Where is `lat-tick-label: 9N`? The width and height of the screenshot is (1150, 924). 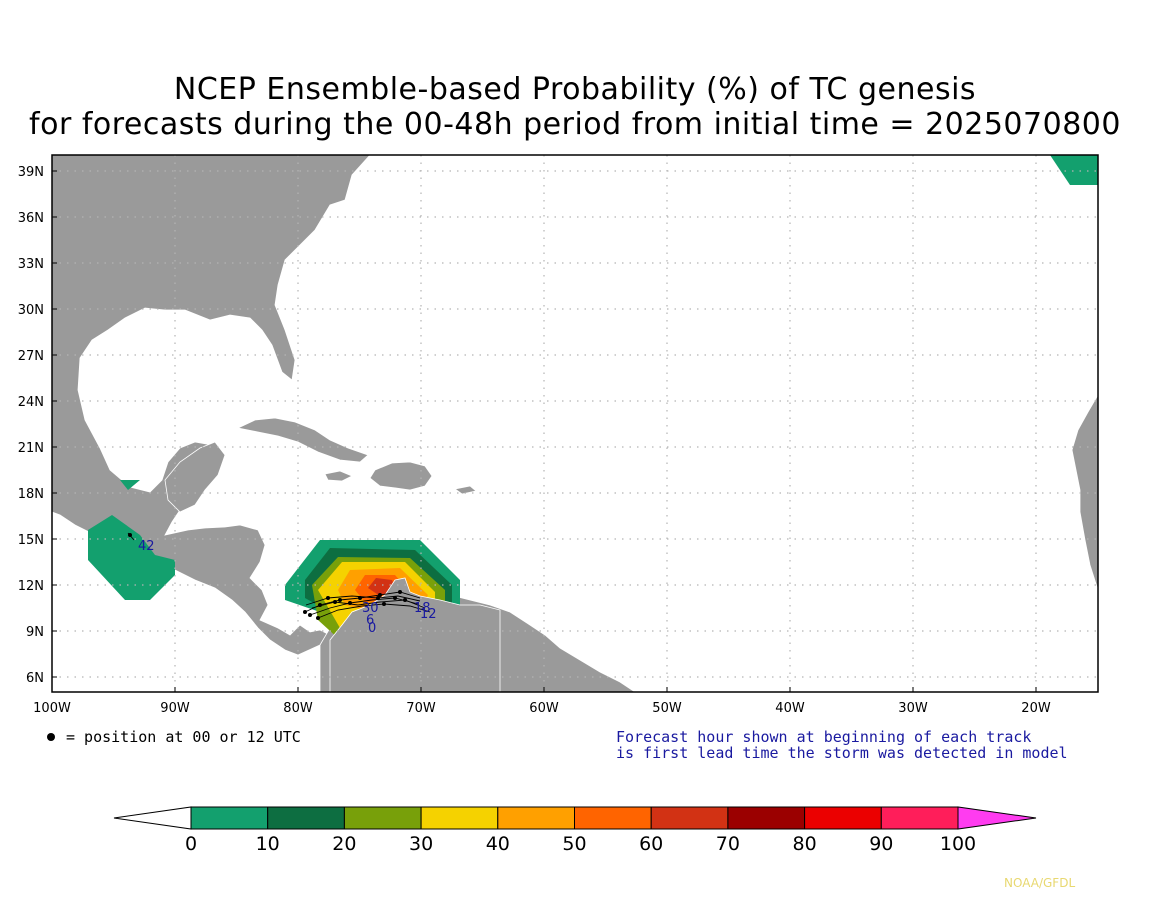 lat-tick-label: 9N is located at coordinates (35, 632).